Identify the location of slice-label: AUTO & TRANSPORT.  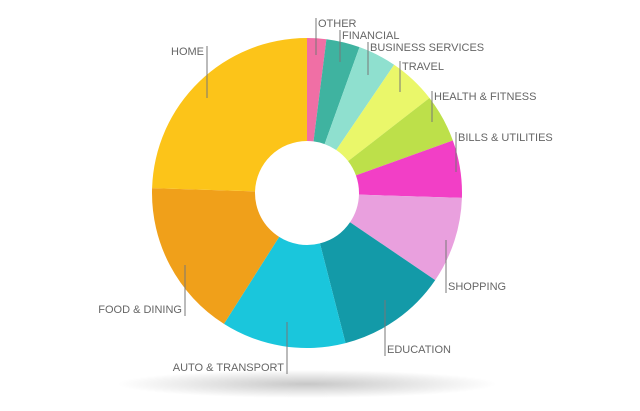
(229, 368).